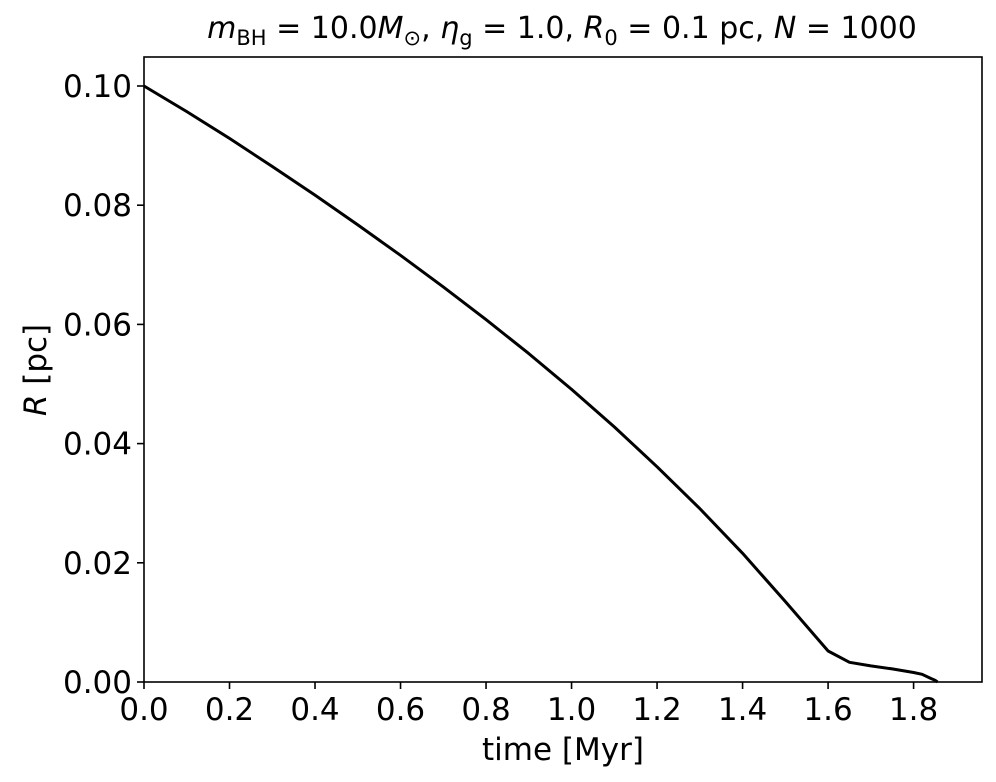 Image resolution: width=996 pixels, height=782 pixels. What do you see at coordinates (103, 385) in the screenshot?
I see `y-axis: 0.00 0.02 0.04 0.06 0.08 0.10` at bounding box center [103, 385].